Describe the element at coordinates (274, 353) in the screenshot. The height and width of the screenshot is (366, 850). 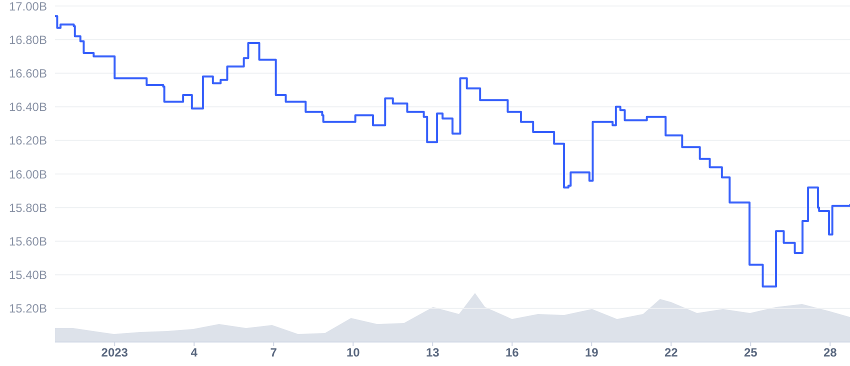
I see `x-tick-label: 7` at that location.